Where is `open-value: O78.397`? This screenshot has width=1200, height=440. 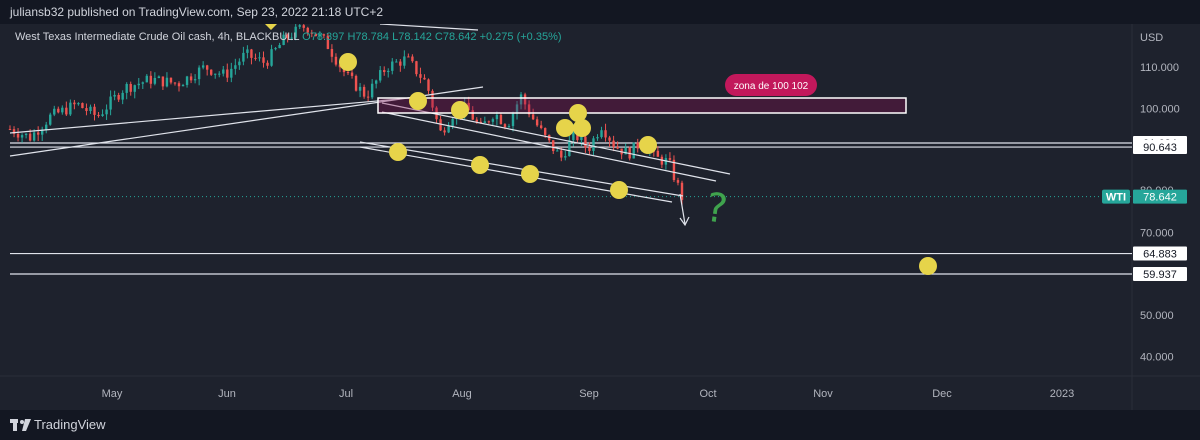 open-value: O78.397 is located at coordinates (323, 37).